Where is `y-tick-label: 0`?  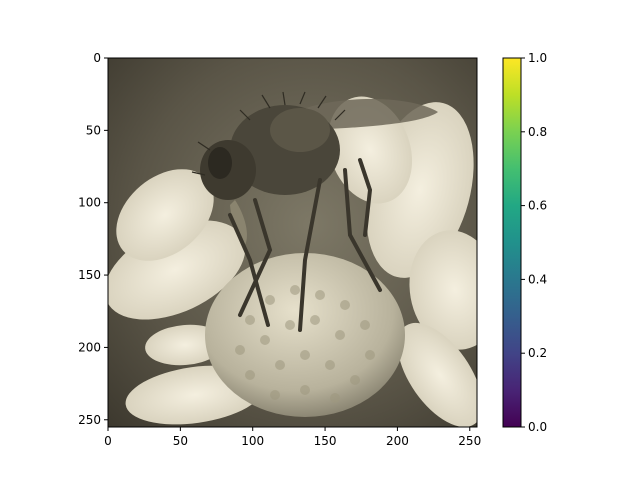
y-tick-label: 0 is located at coordinates (97, 58).